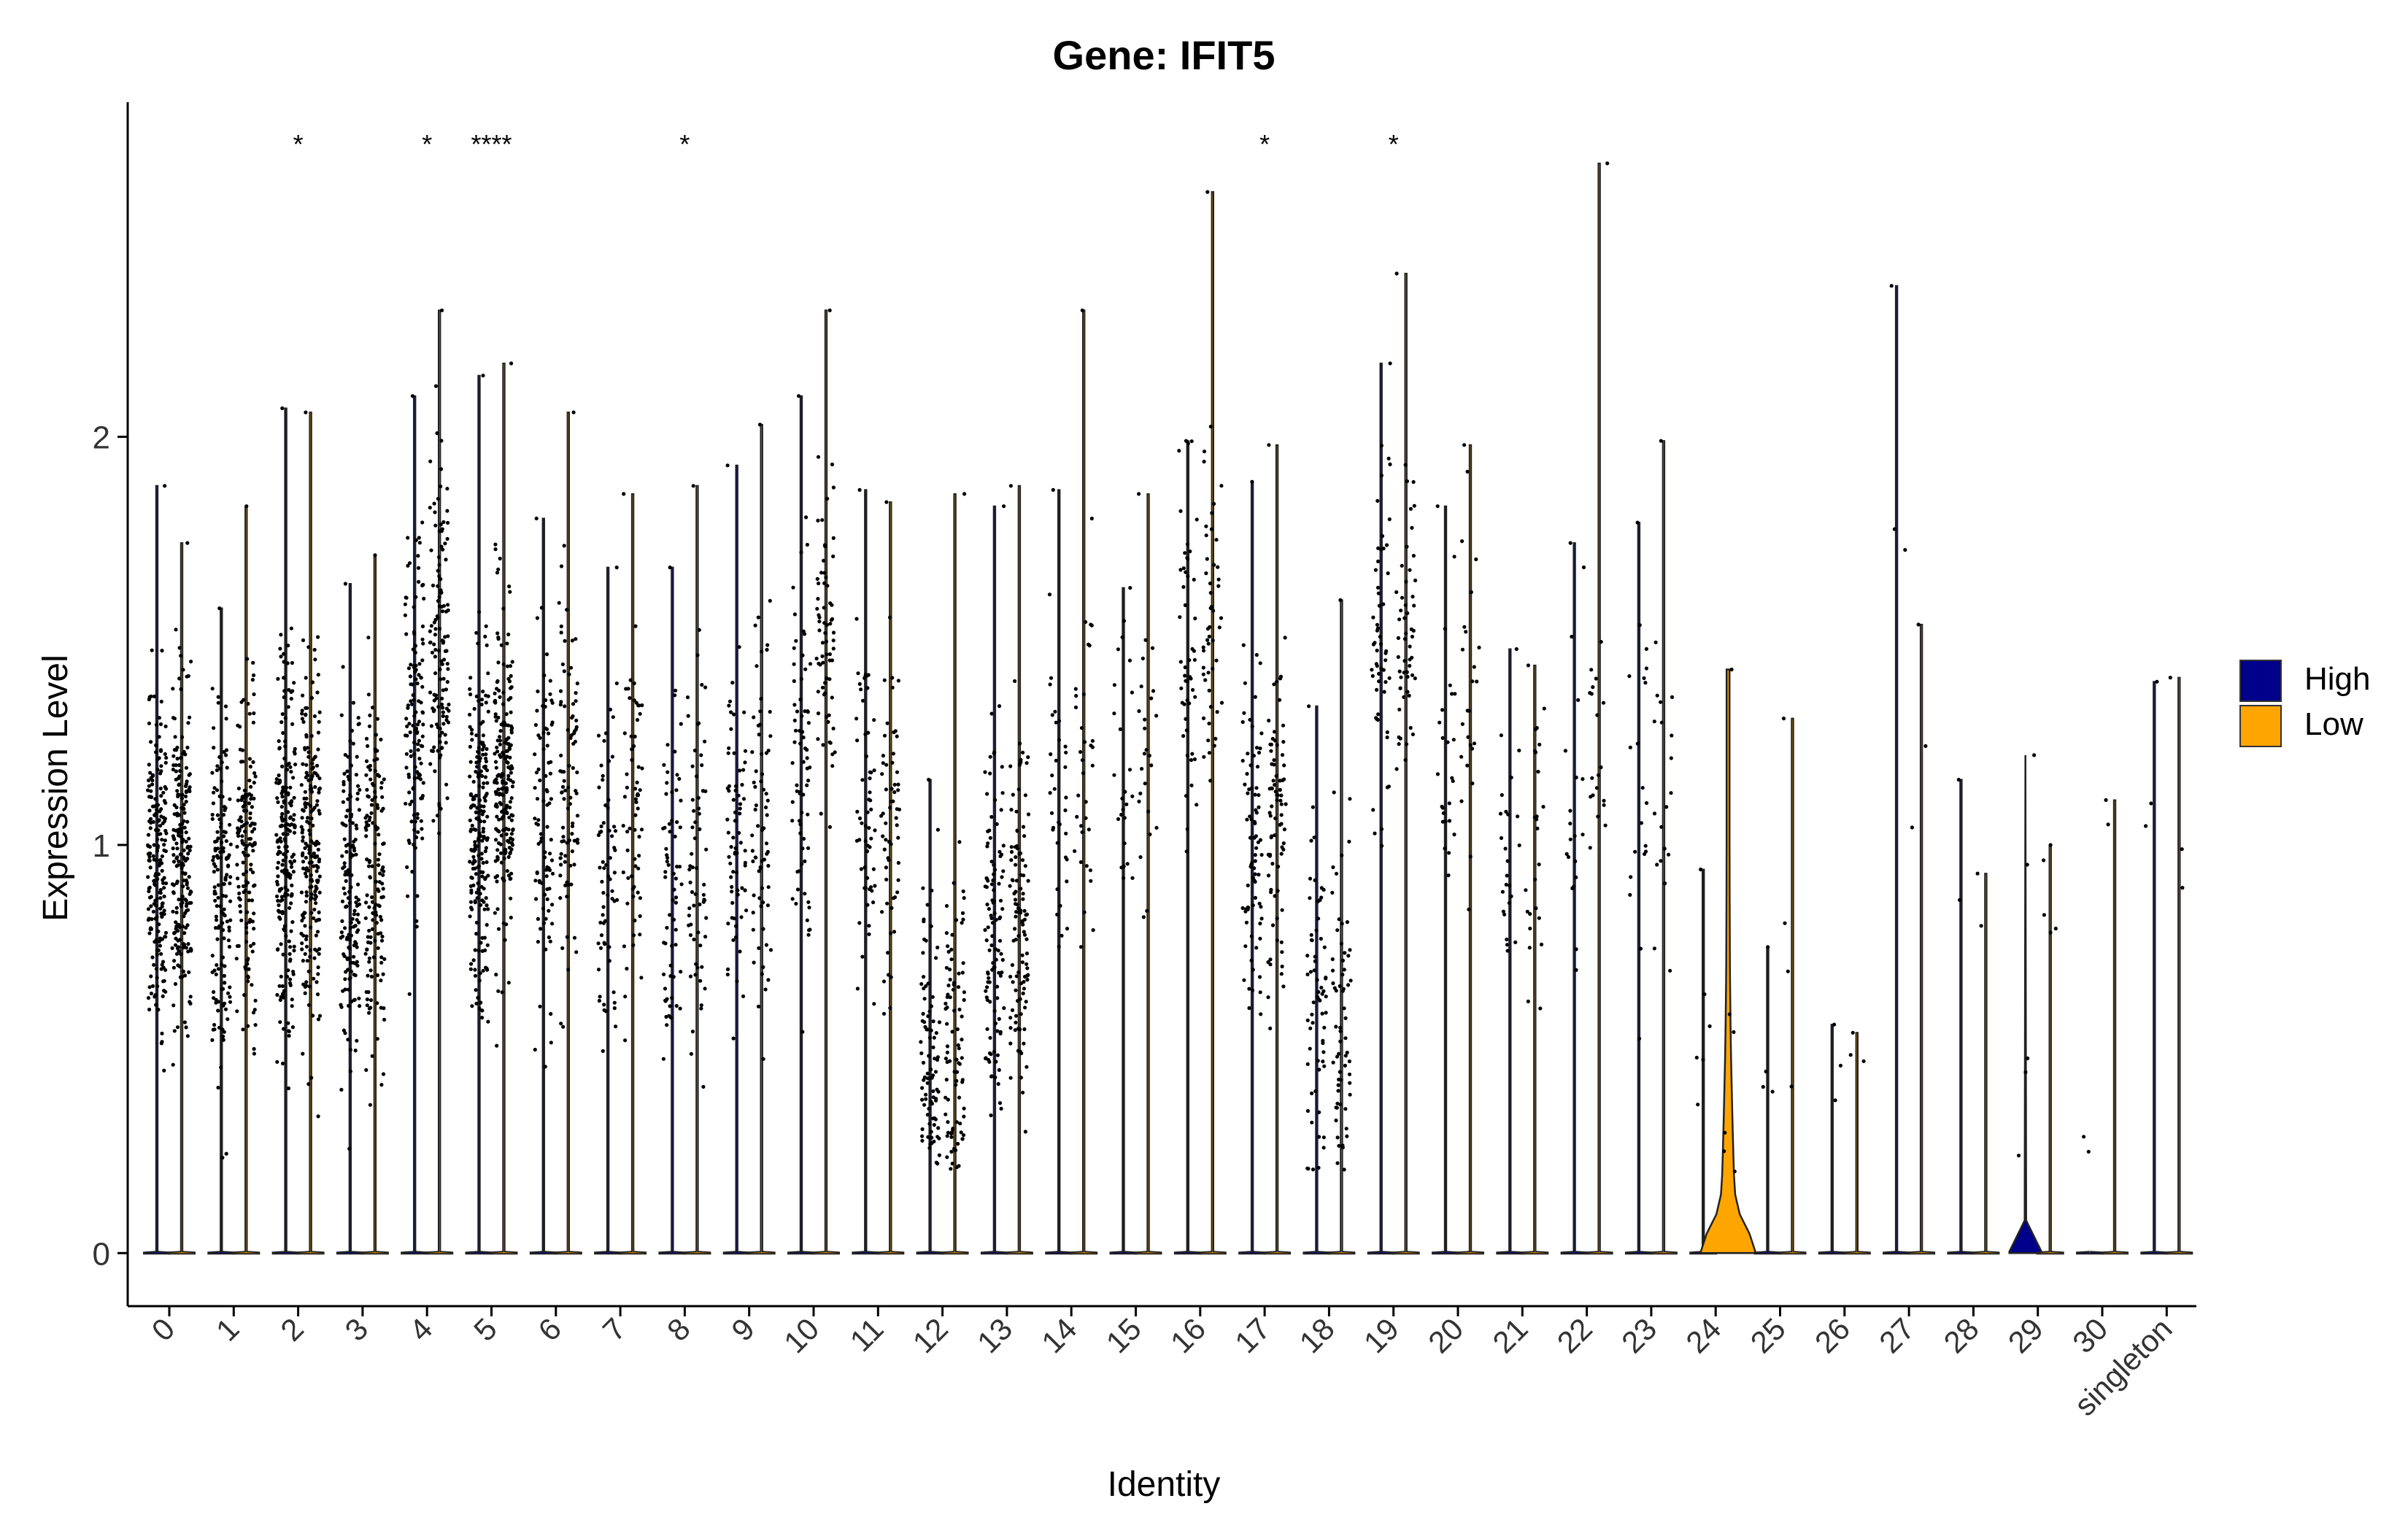  What do you see at coordinates (568, 833) in the screenshot?
I see `violin-6-low` at bounding box center [568, 833].